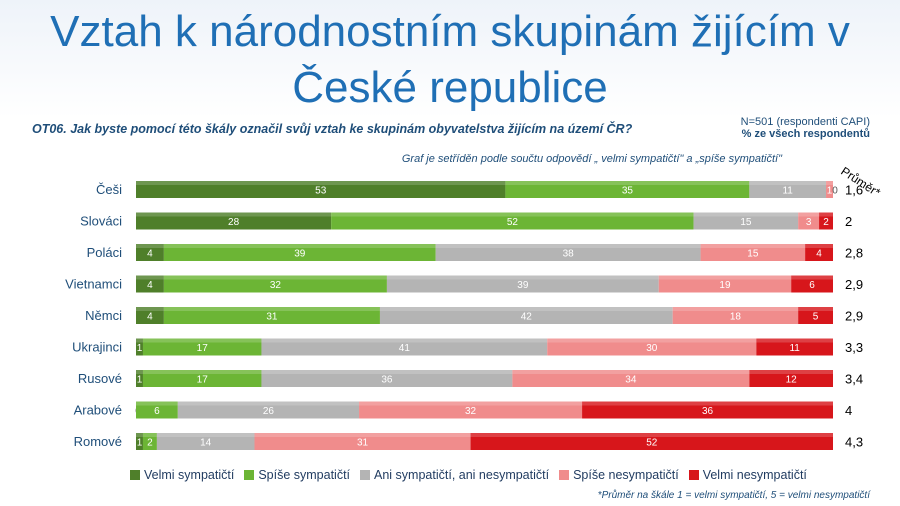  Describe the element at coordinates (854, 379) in the screenshot. I see `average-value: 3,4` at that location.